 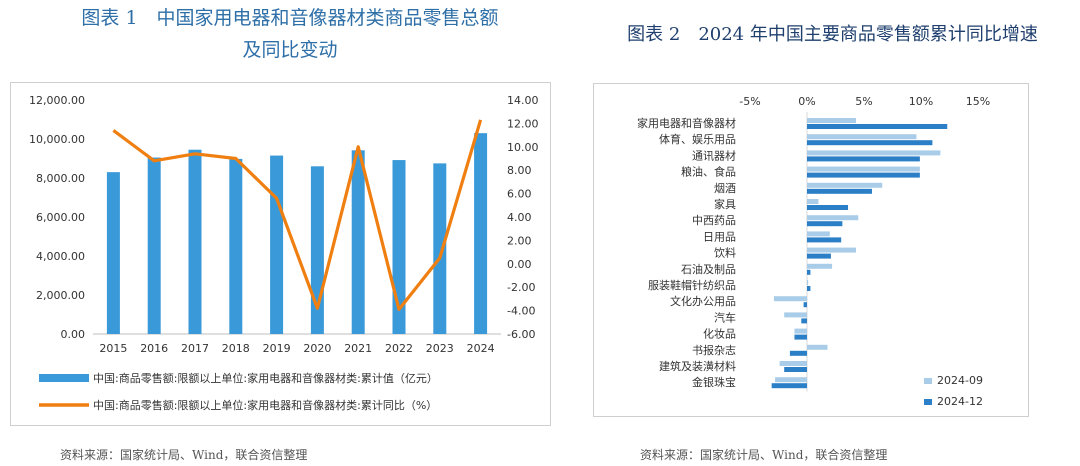 I want to click on legend-label-2024-12: 2024-12, so click(x=960, y=401).